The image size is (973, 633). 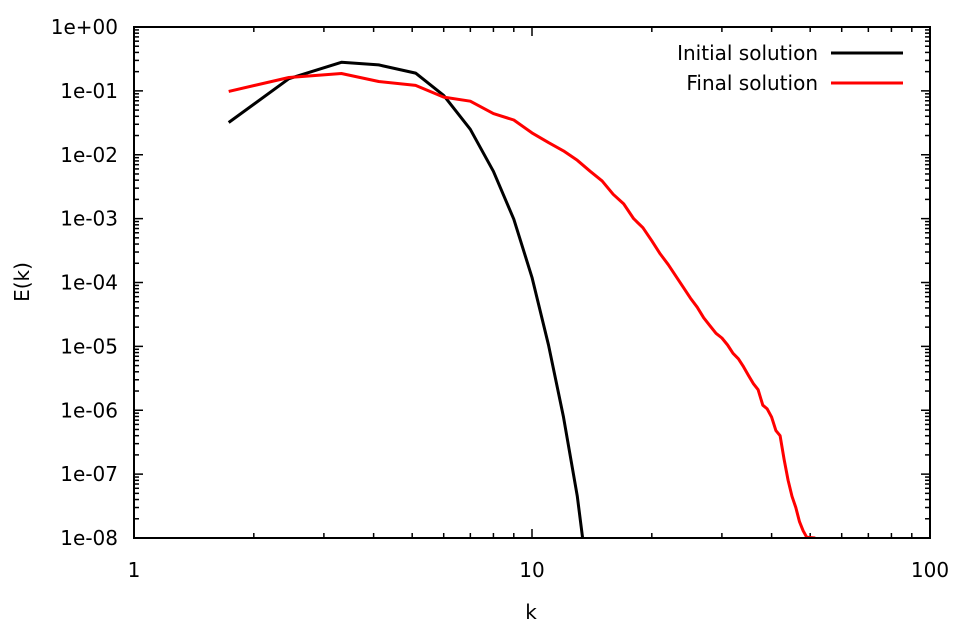 What do you see at coordinates (89, 283) in the screenshot?
I see `y-tick-label: 1e-04` at bounding box center [89, 283].